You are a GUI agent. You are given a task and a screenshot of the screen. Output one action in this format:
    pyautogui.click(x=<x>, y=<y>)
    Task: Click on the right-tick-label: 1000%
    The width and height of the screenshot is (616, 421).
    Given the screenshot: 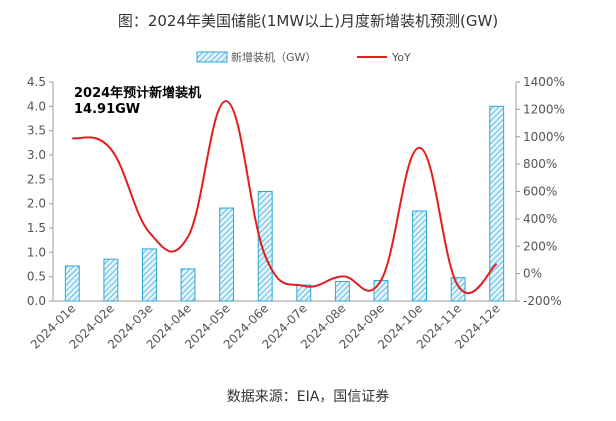 What is the action you would take?
    pyautogui.click(x=544, y=137)
    